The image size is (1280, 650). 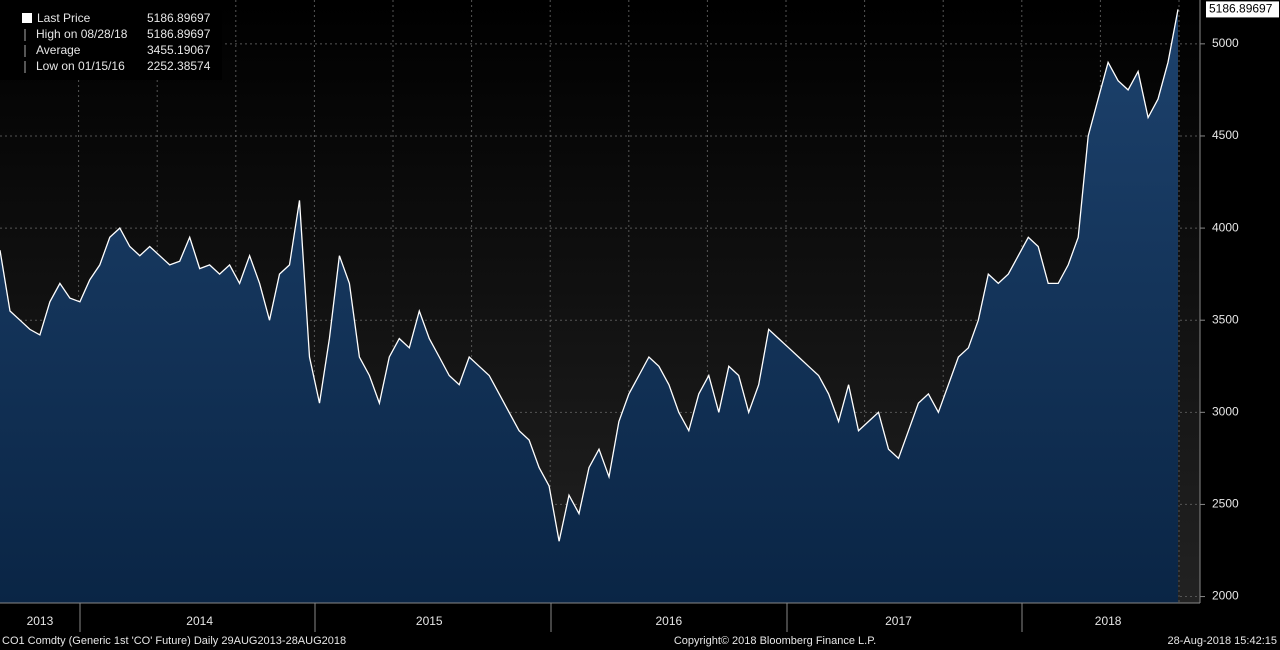 What do you see at coordinates (64, 18) in the screenshot?
I see `legend-label: Last Price` at bounding box center [64, 18].